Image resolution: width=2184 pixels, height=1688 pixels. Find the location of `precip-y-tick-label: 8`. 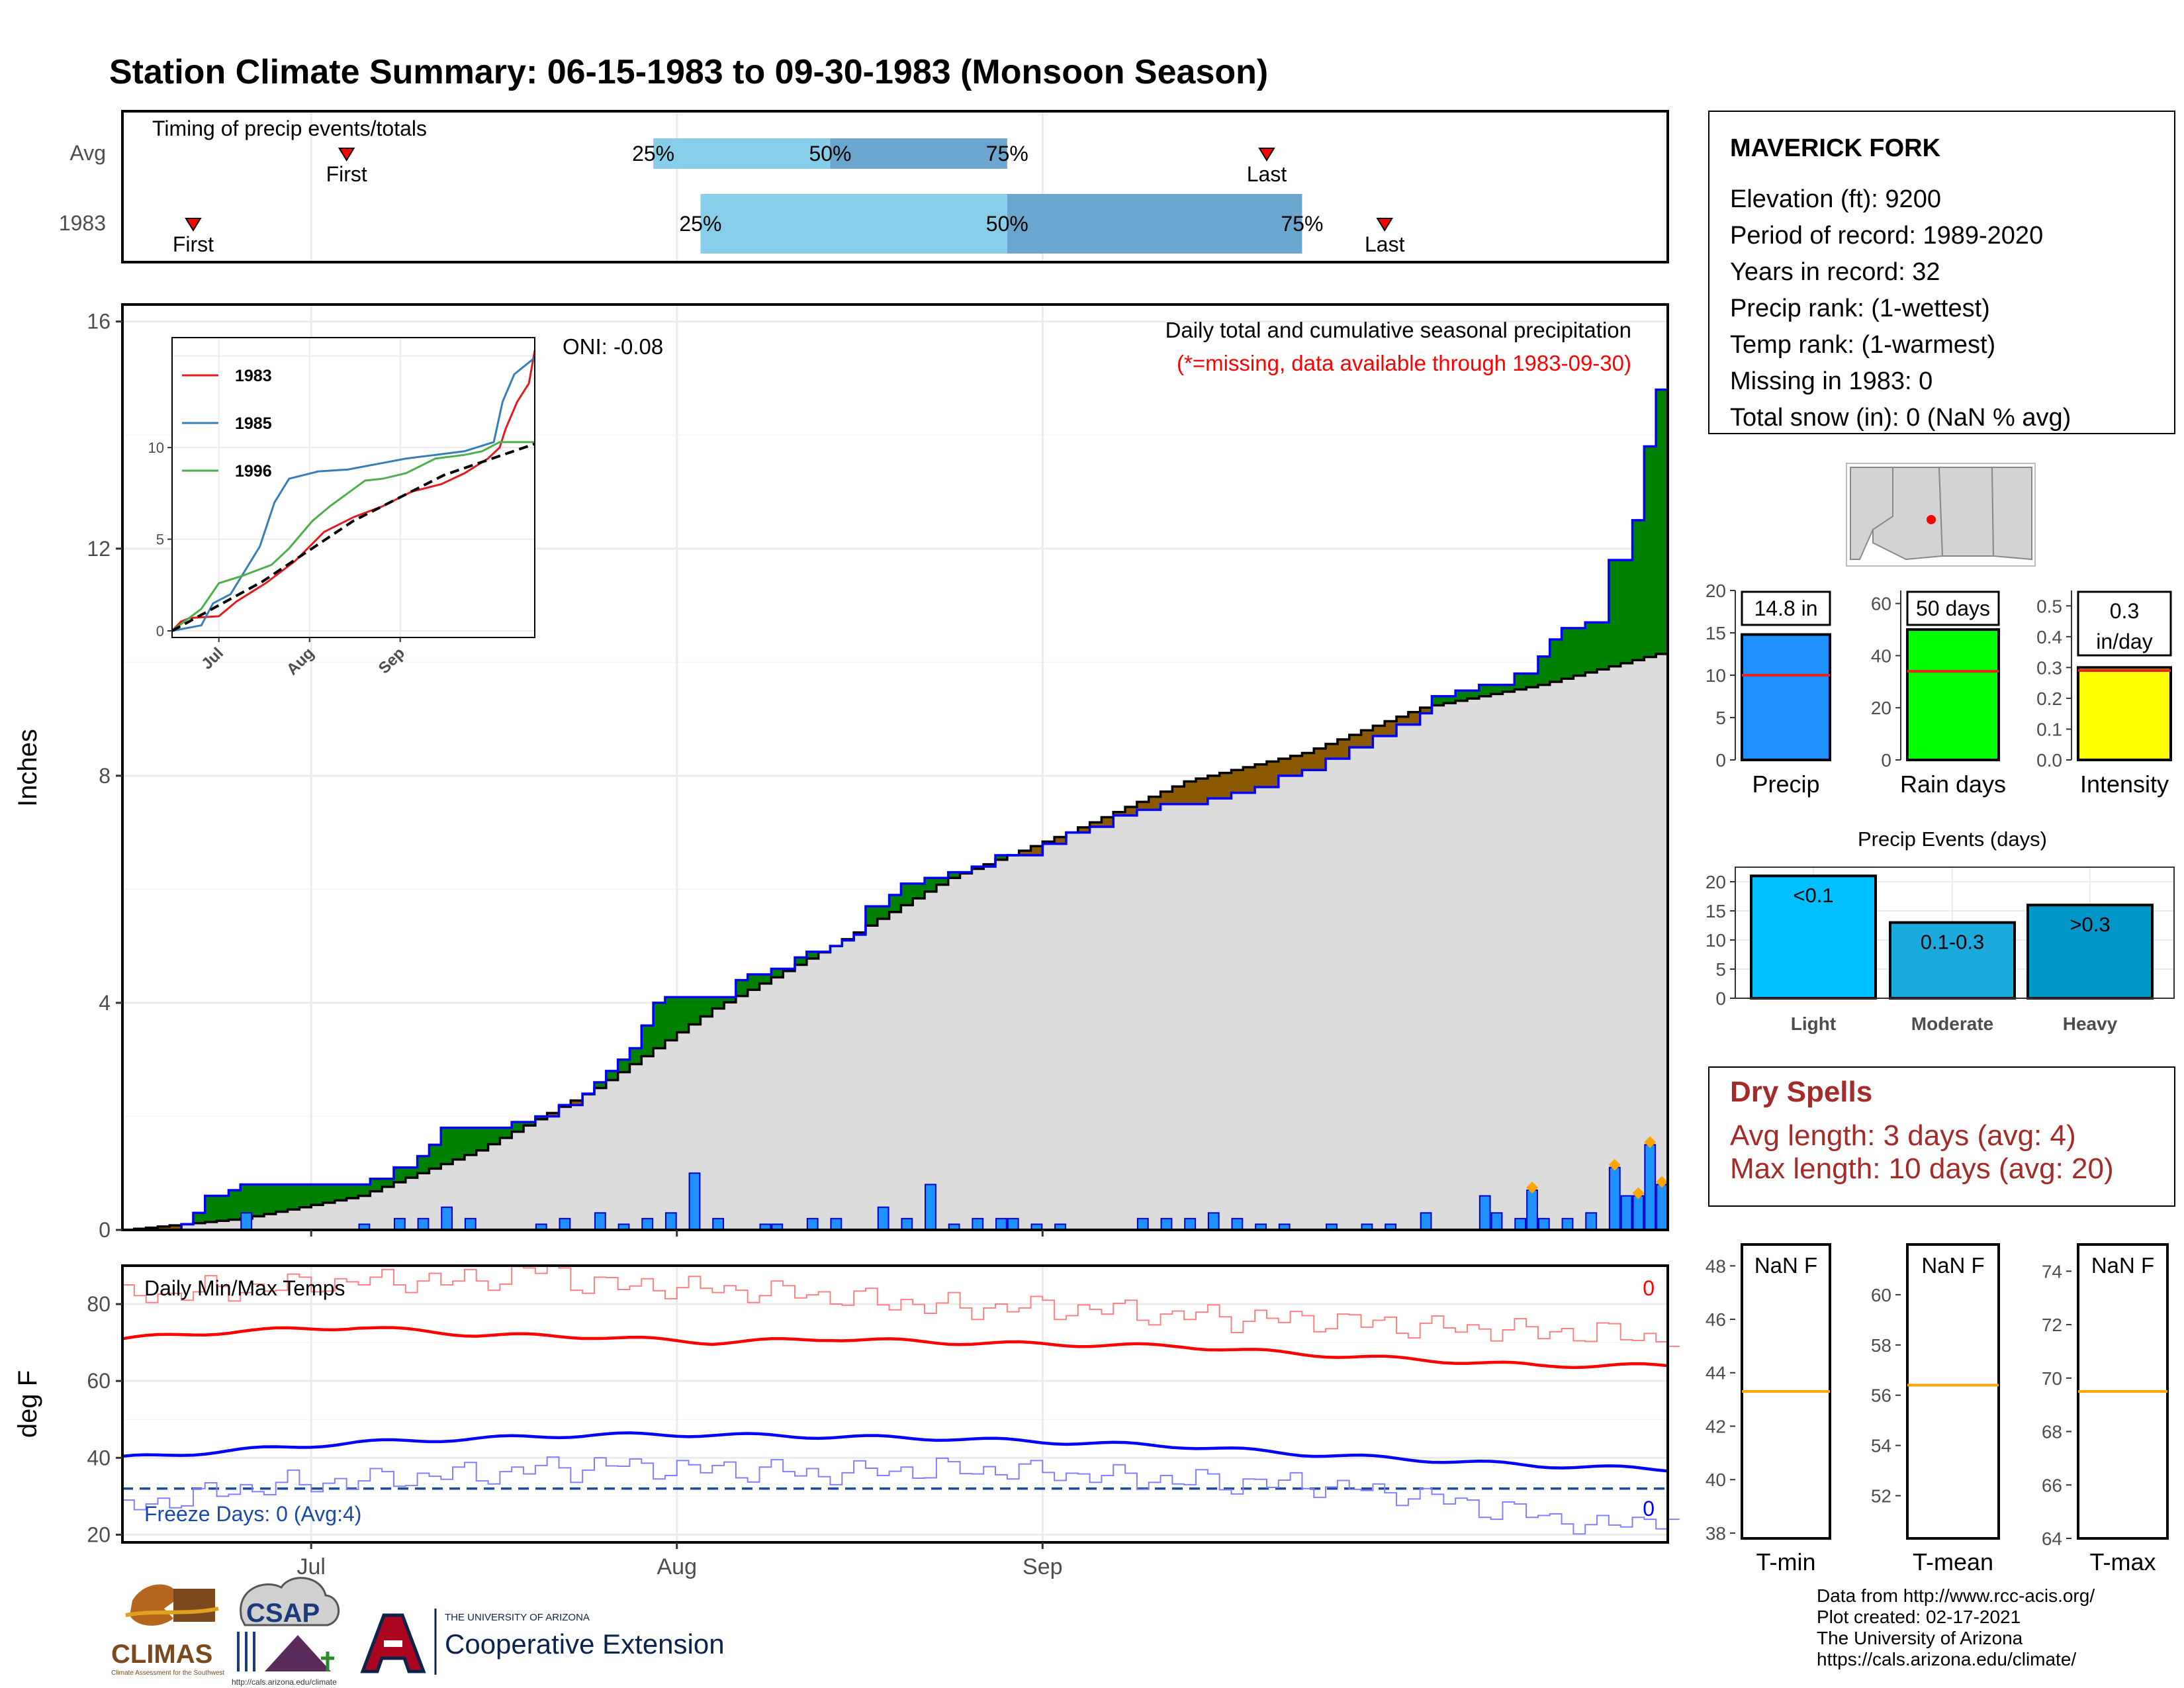

precip-y-tick-label: 8 is located at coordinates (105, 776).